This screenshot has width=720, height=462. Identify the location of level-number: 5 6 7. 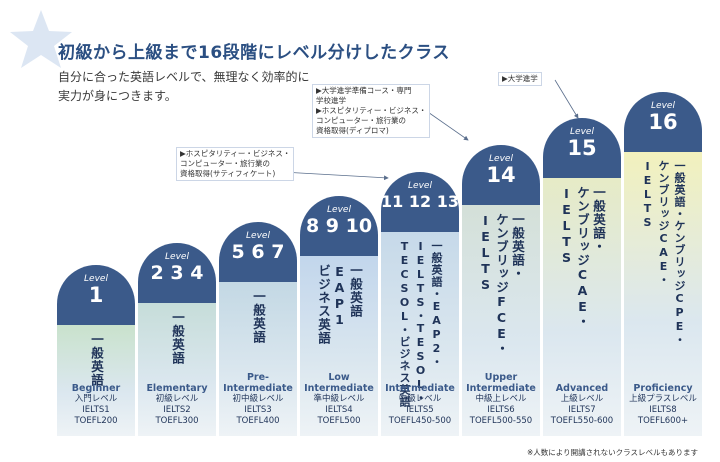
(258, 252).